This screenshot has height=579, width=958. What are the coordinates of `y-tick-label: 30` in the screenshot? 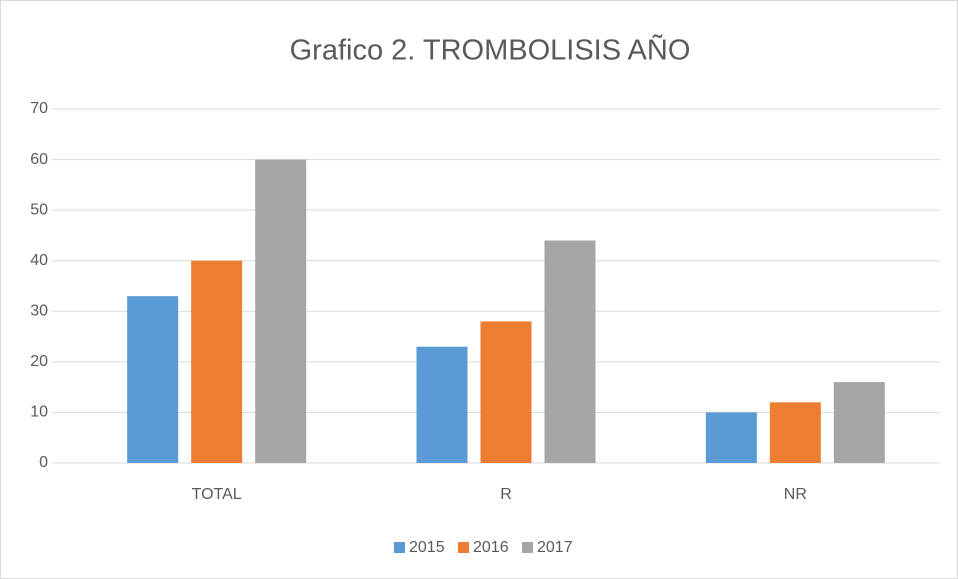 It's located at (39, 311).